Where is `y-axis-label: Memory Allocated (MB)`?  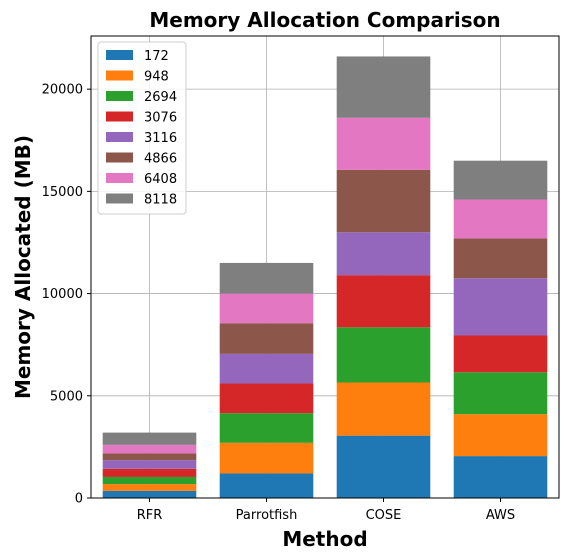
y-axis-label: Memory Allocated (MB) is located at coordinates (23, 267).